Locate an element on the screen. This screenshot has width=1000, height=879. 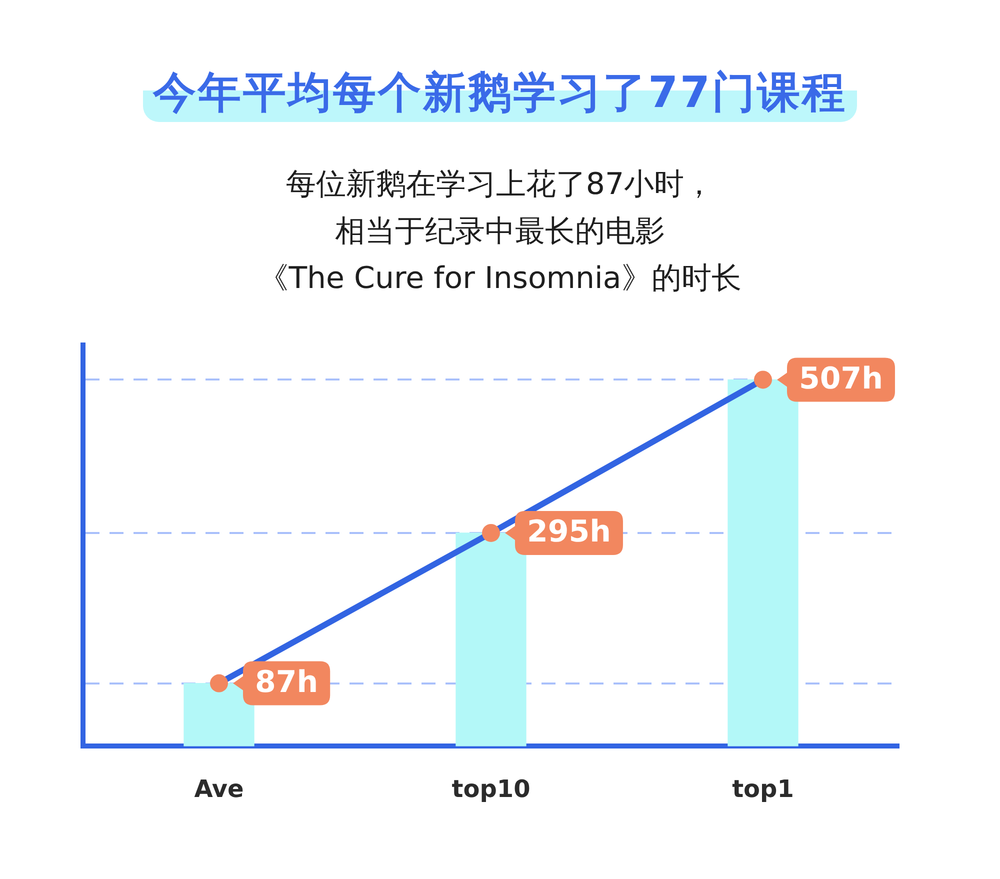
chart-title: 今年平均每个新鹅学习了77门课程 is located at coordinates (500, 93).